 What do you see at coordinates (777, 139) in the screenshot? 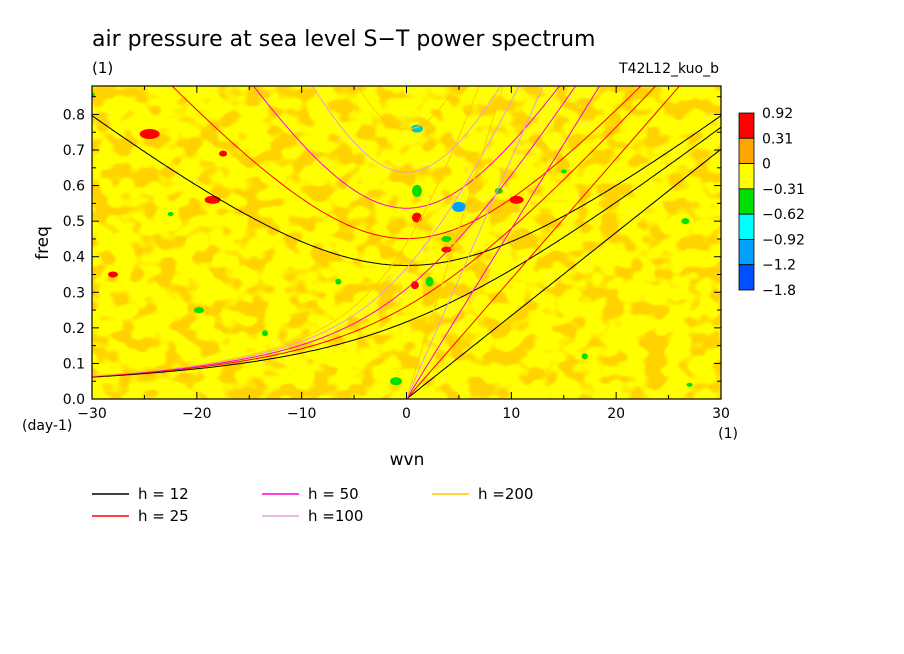
I see `colorbar-label: 0.31` at bounding box center [777, 139].